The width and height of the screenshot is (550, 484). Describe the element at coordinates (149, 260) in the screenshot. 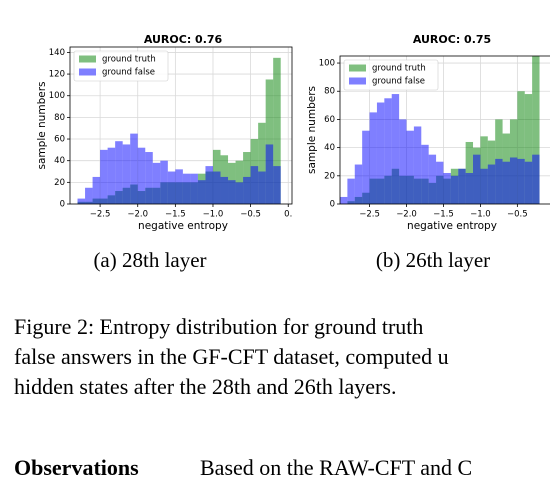

I see `subfigure-caption: (a) 28th layer` at that location.